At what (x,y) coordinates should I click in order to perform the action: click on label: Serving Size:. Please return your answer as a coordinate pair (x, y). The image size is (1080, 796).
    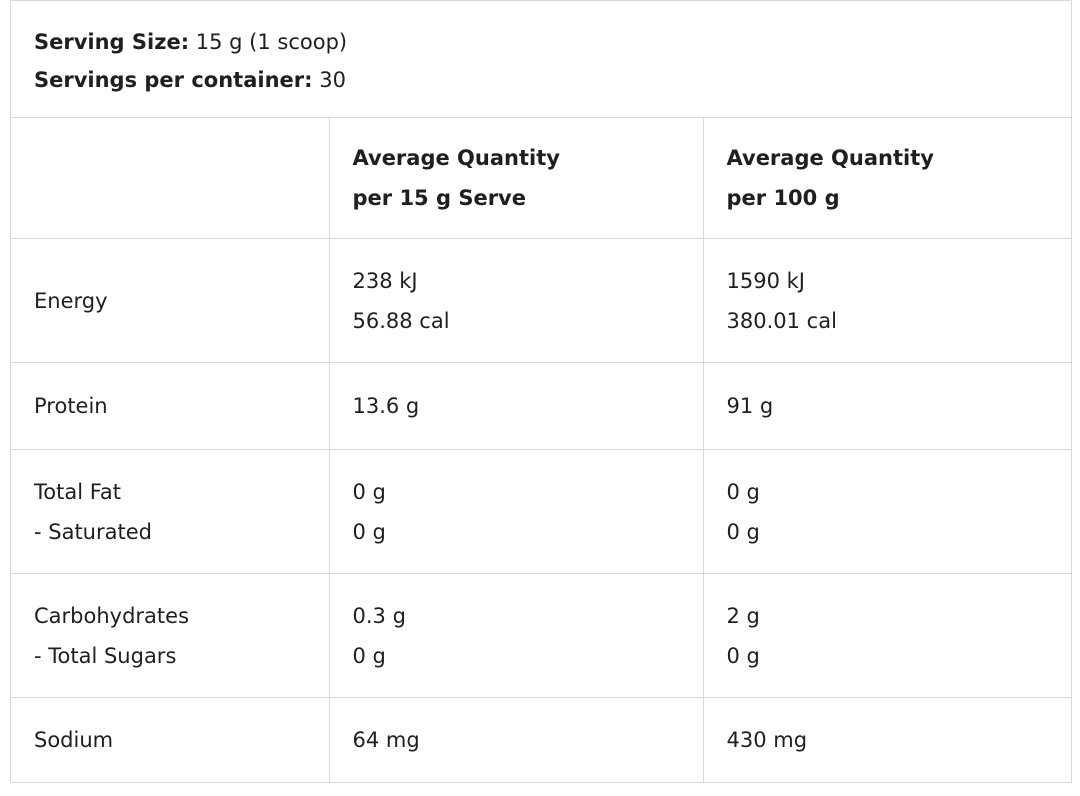
    Looking at the image, I should click on (112, 42).